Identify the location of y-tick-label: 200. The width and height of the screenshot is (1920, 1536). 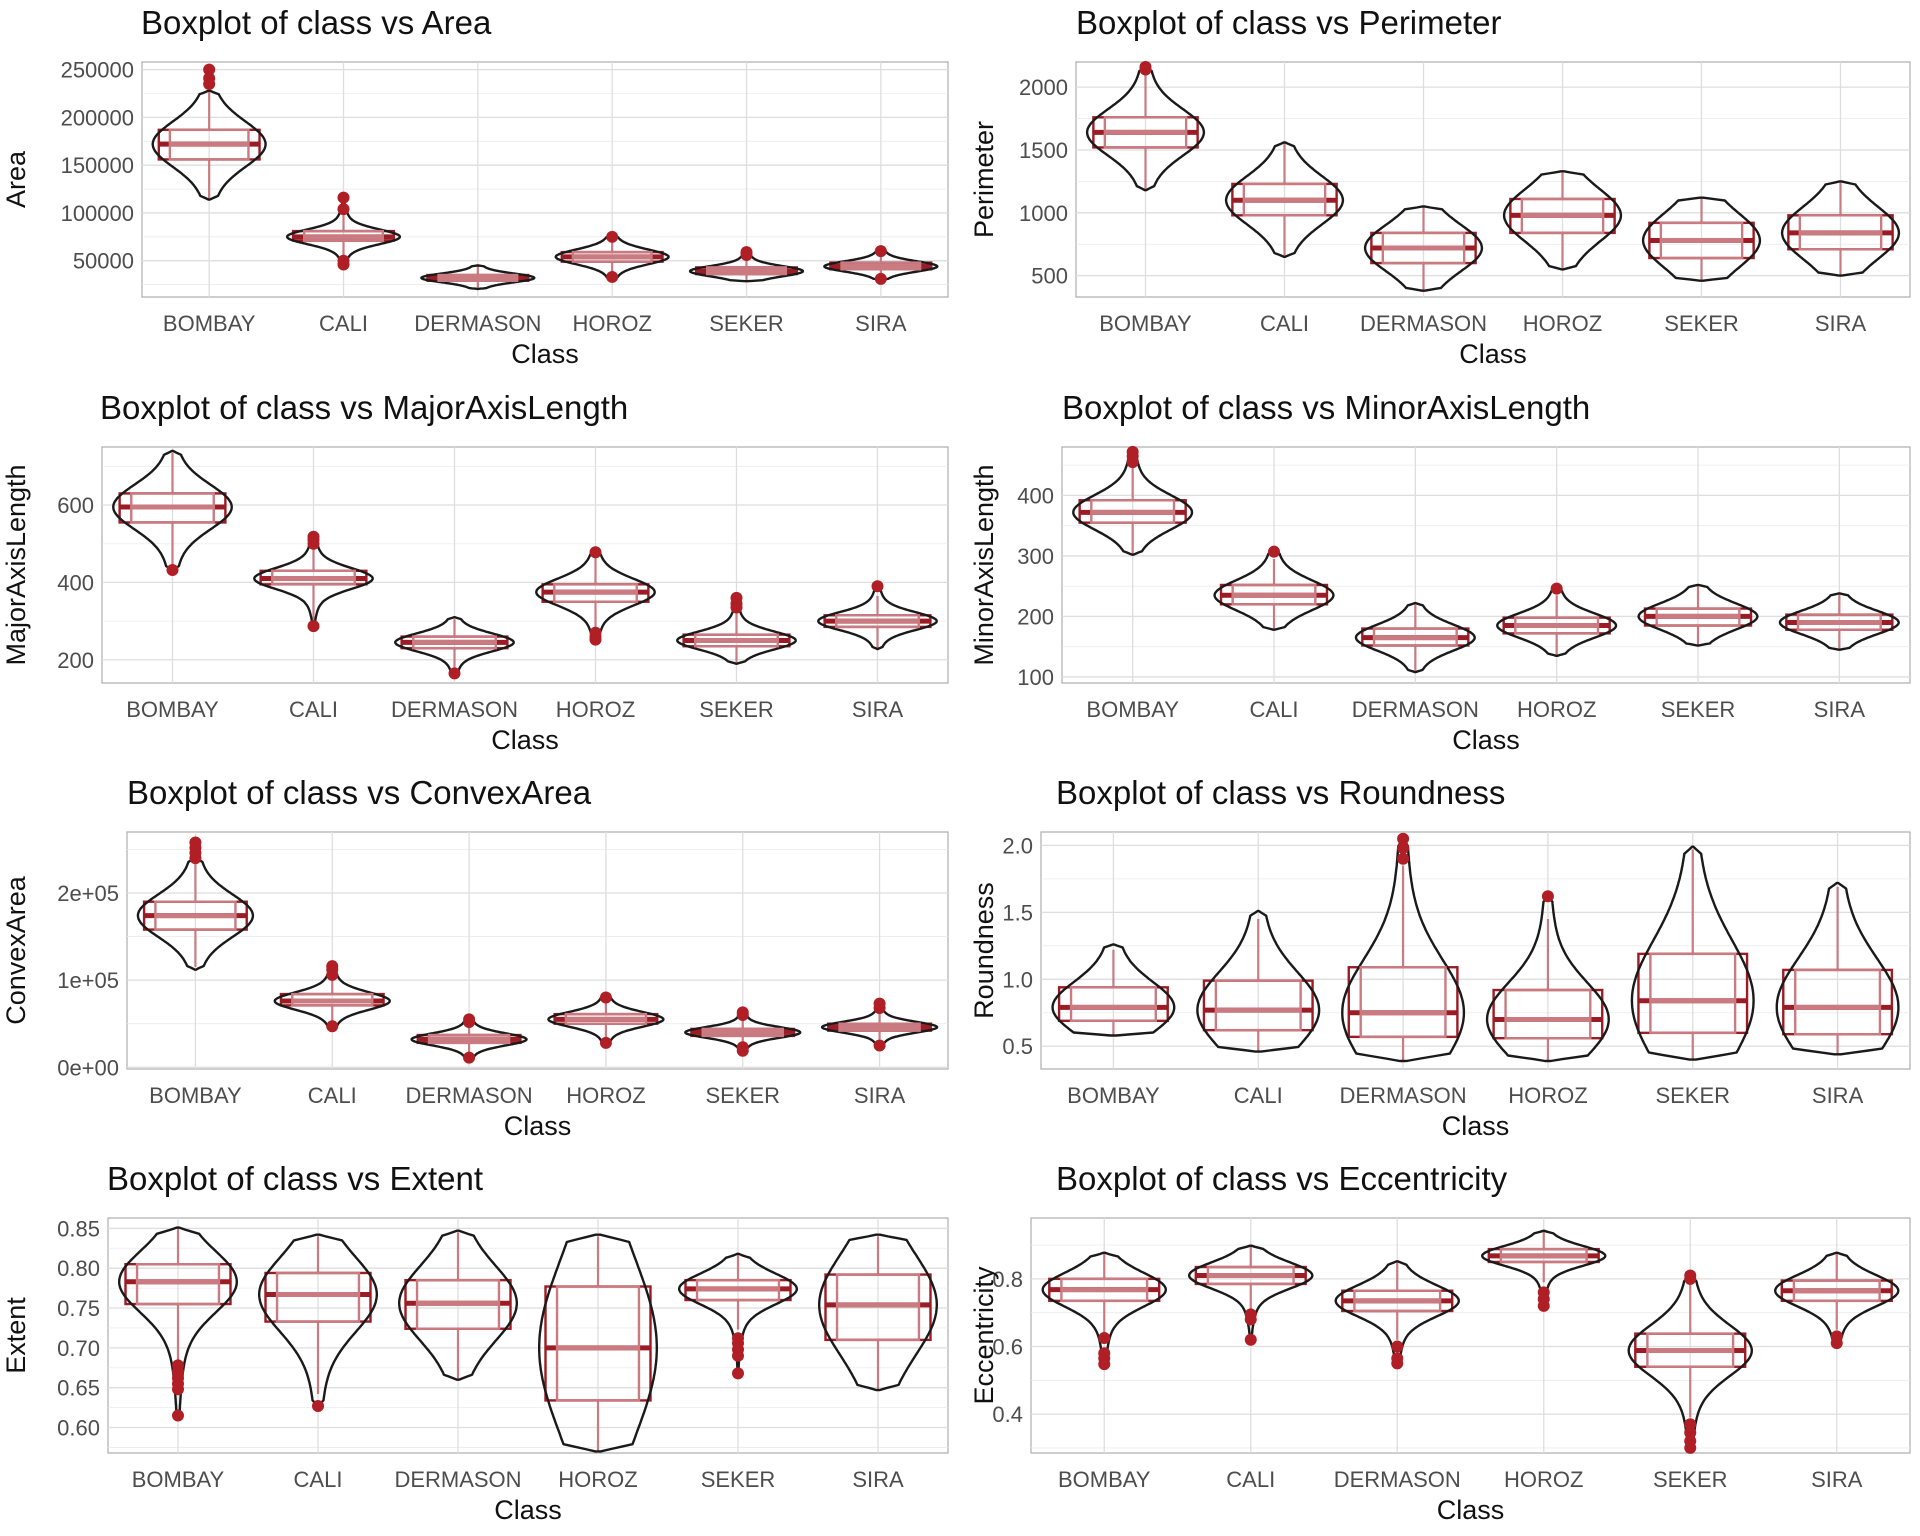
(75, 660).